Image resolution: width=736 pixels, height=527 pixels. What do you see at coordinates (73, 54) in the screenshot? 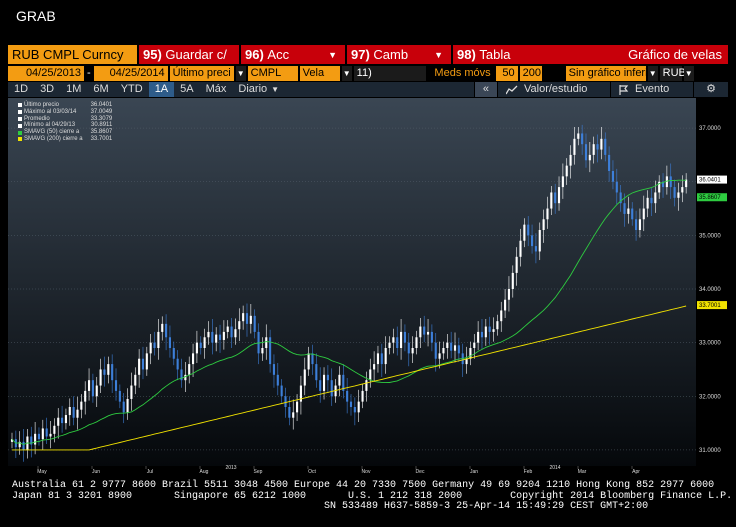
I see `ticker-field: RUB CMPL Curncy` at bounding box center [73, 54].